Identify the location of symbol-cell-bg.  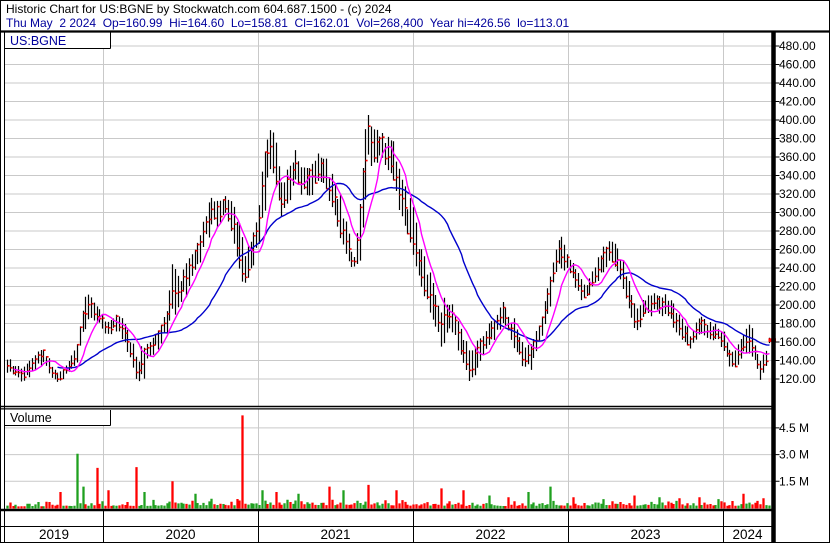
(57, 40).